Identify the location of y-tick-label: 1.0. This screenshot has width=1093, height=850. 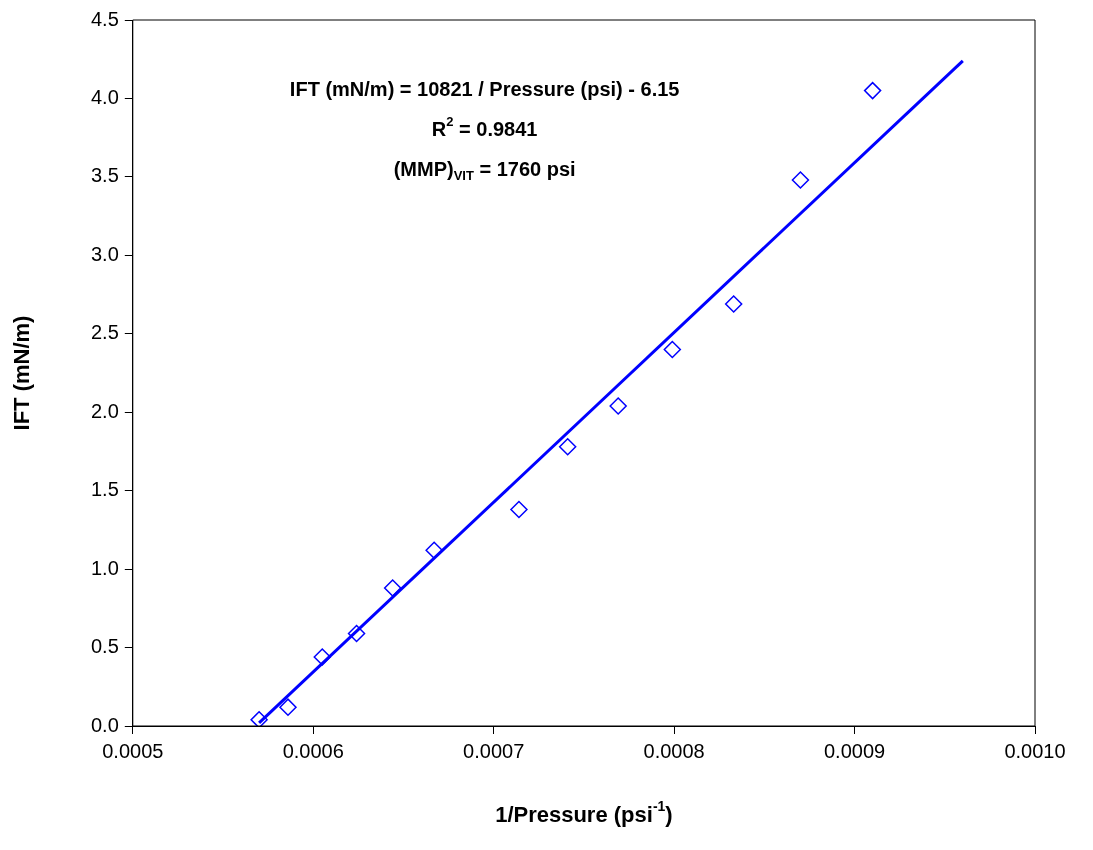
(104, 567).